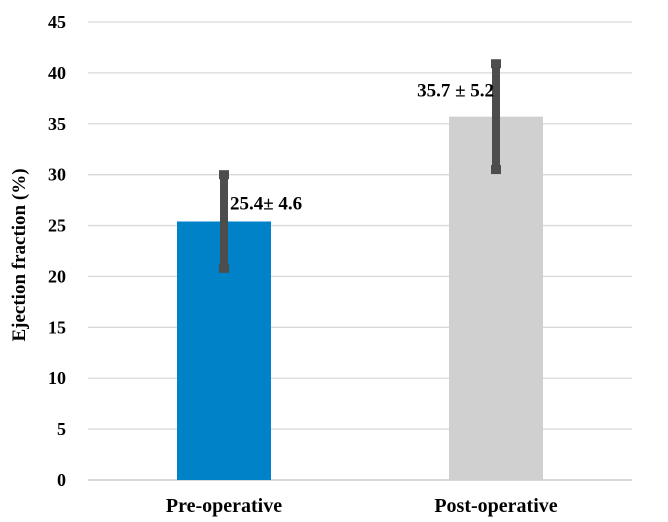 The image size is (668, 522). I want to click on data-label: 35.7 ± 5.2, so click(455, 91).